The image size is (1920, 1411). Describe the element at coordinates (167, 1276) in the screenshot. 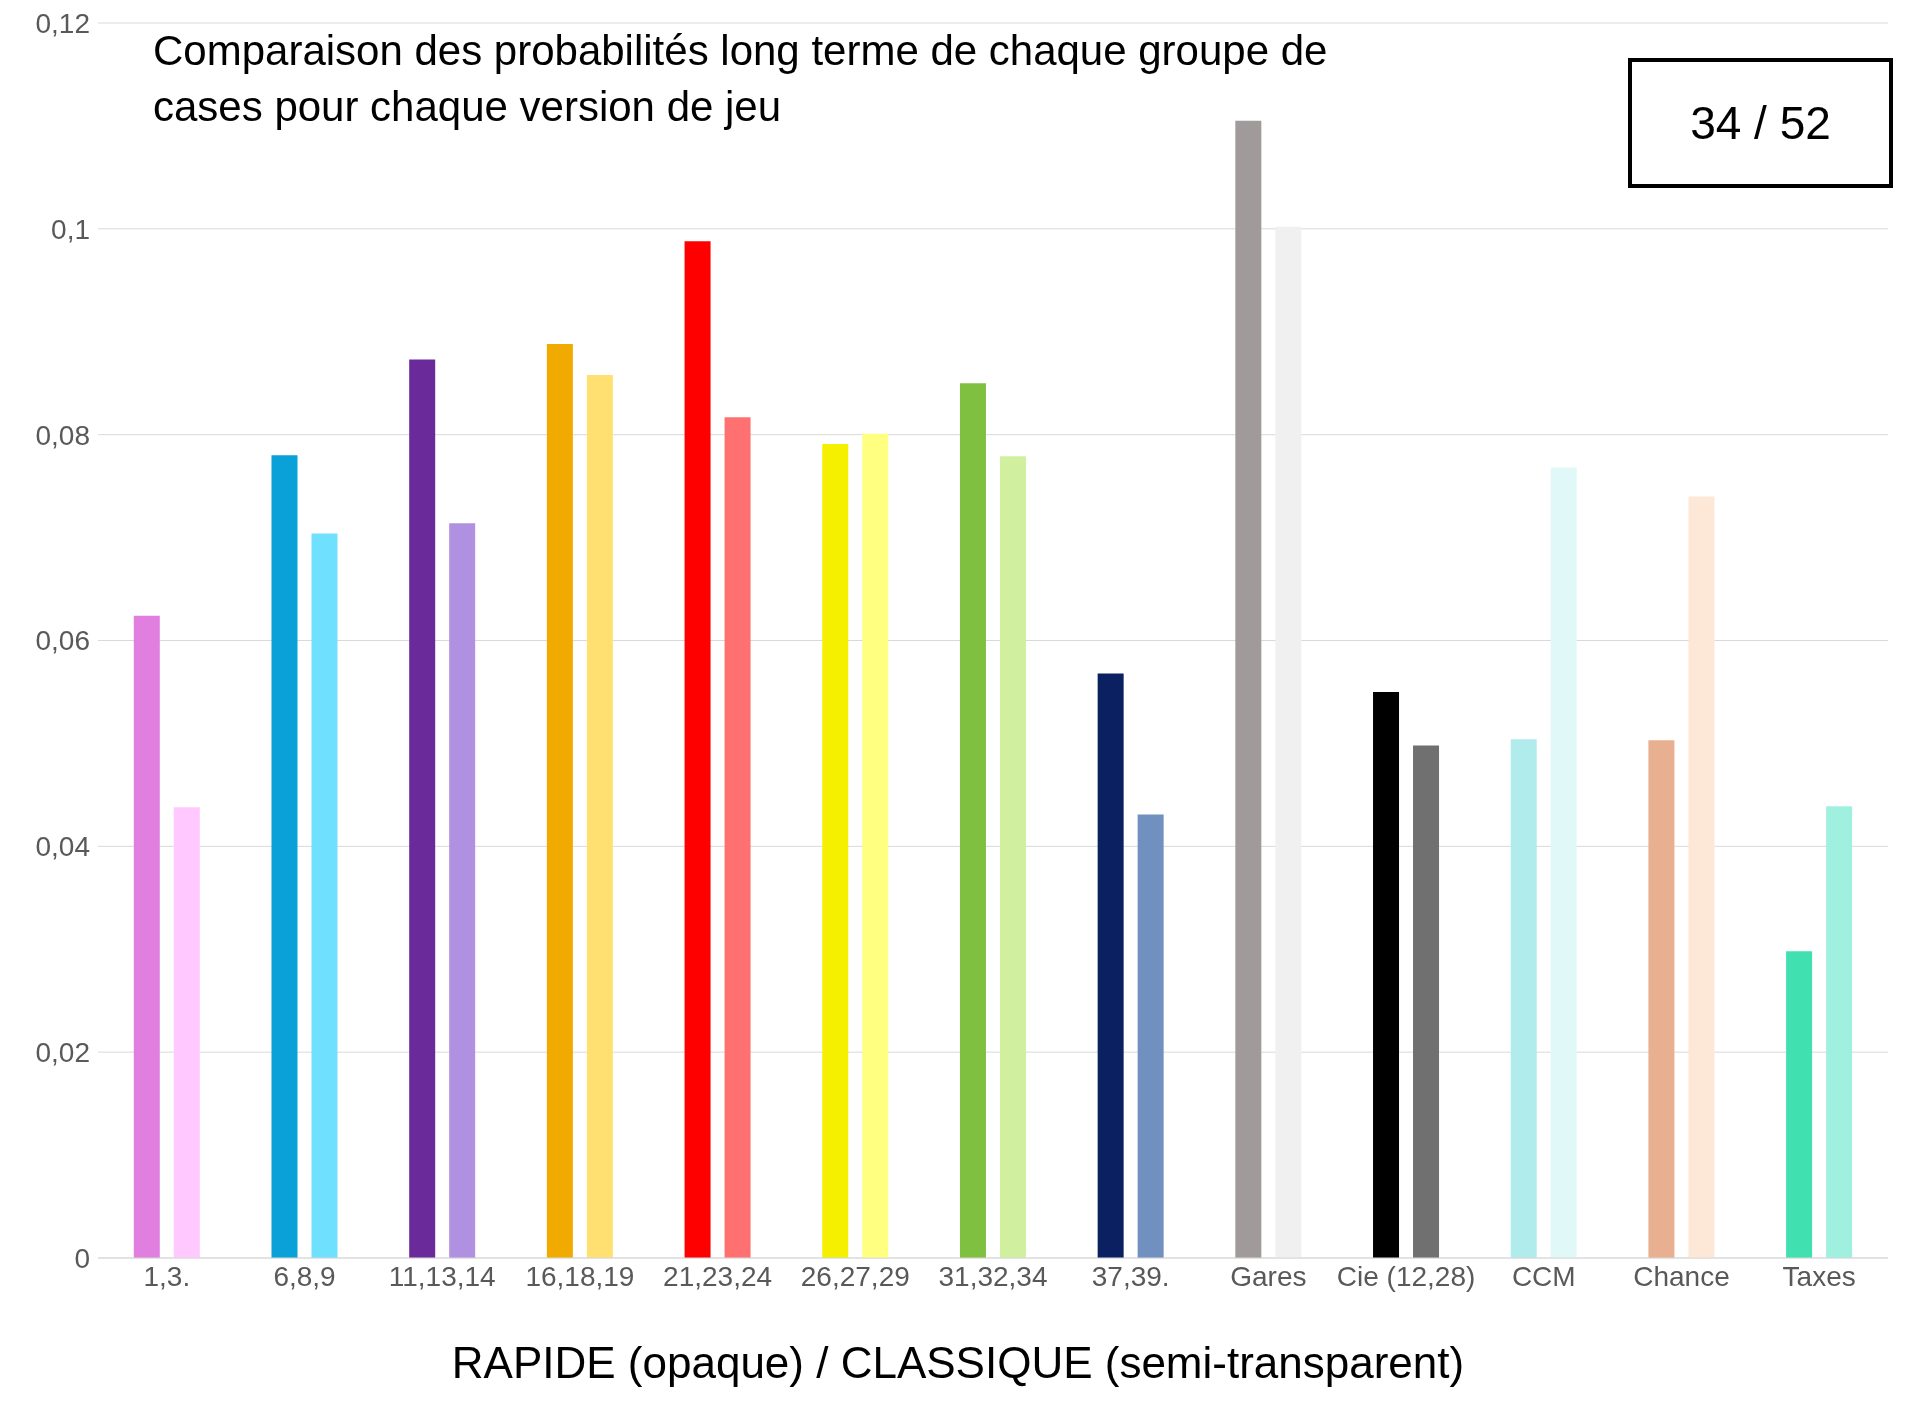

I see `x-tick-label: 1,3.` at that location.